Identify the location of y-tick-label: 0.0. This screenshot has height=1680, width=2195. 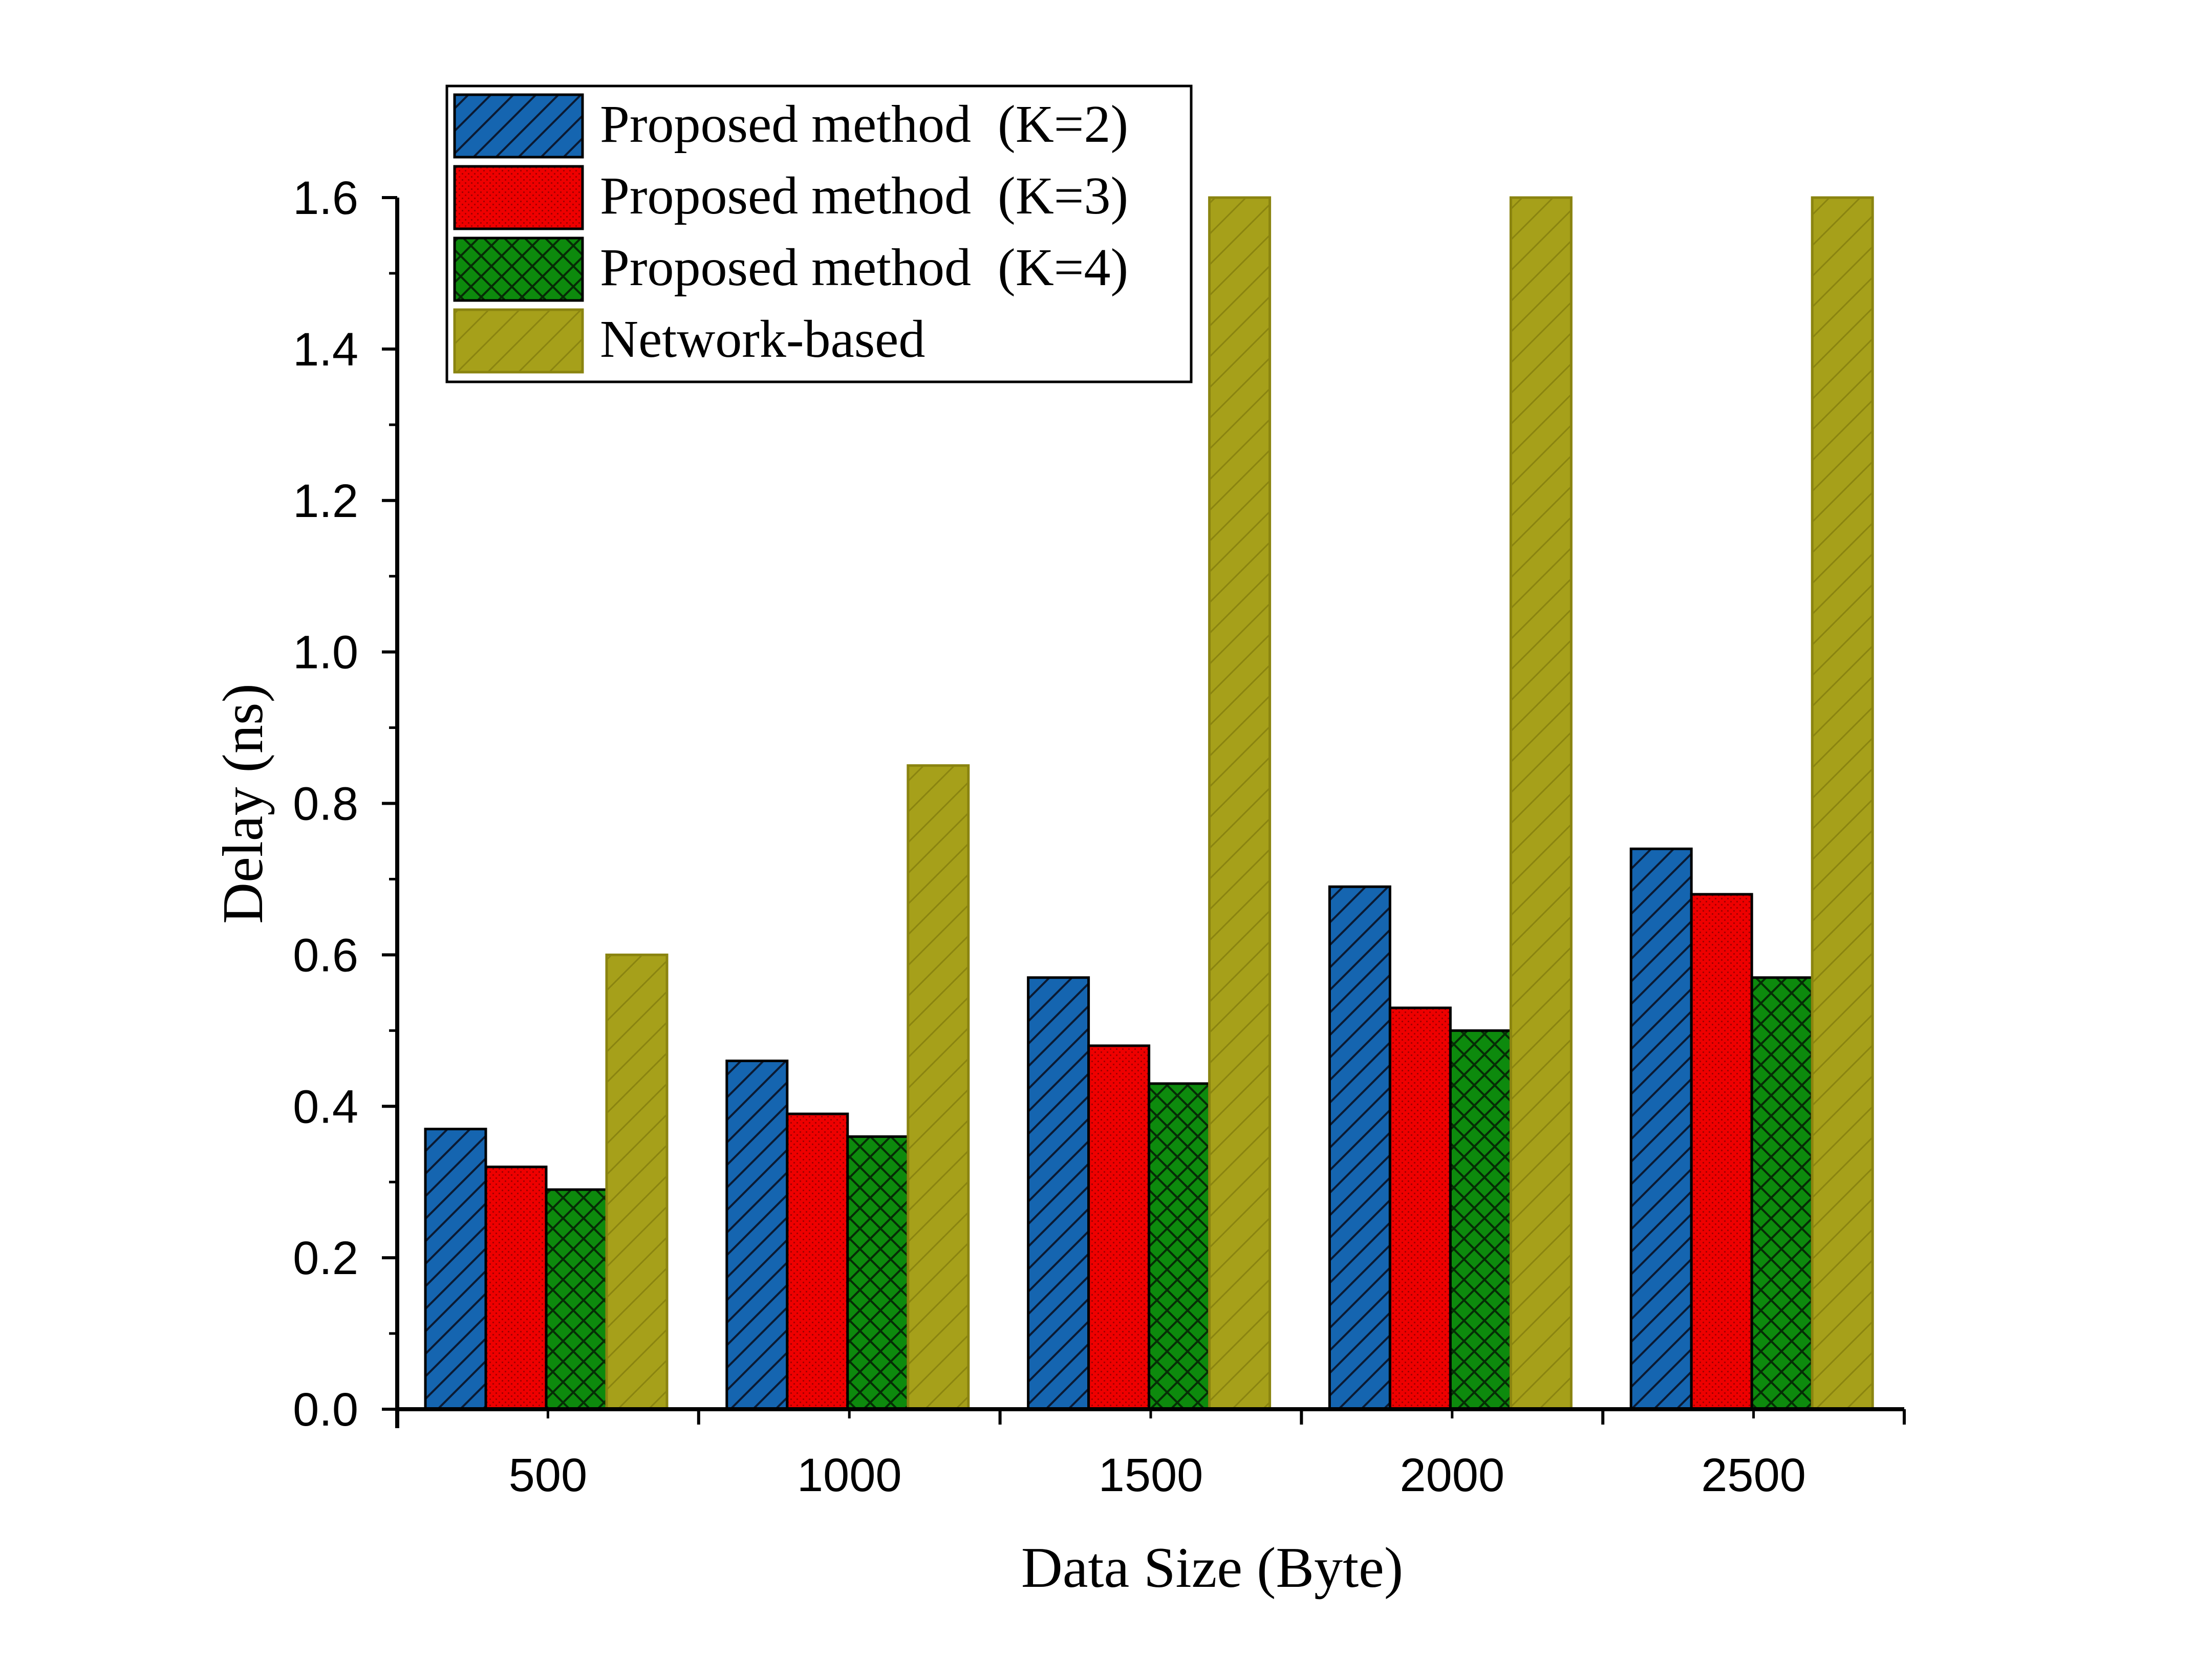
(325, 1410).